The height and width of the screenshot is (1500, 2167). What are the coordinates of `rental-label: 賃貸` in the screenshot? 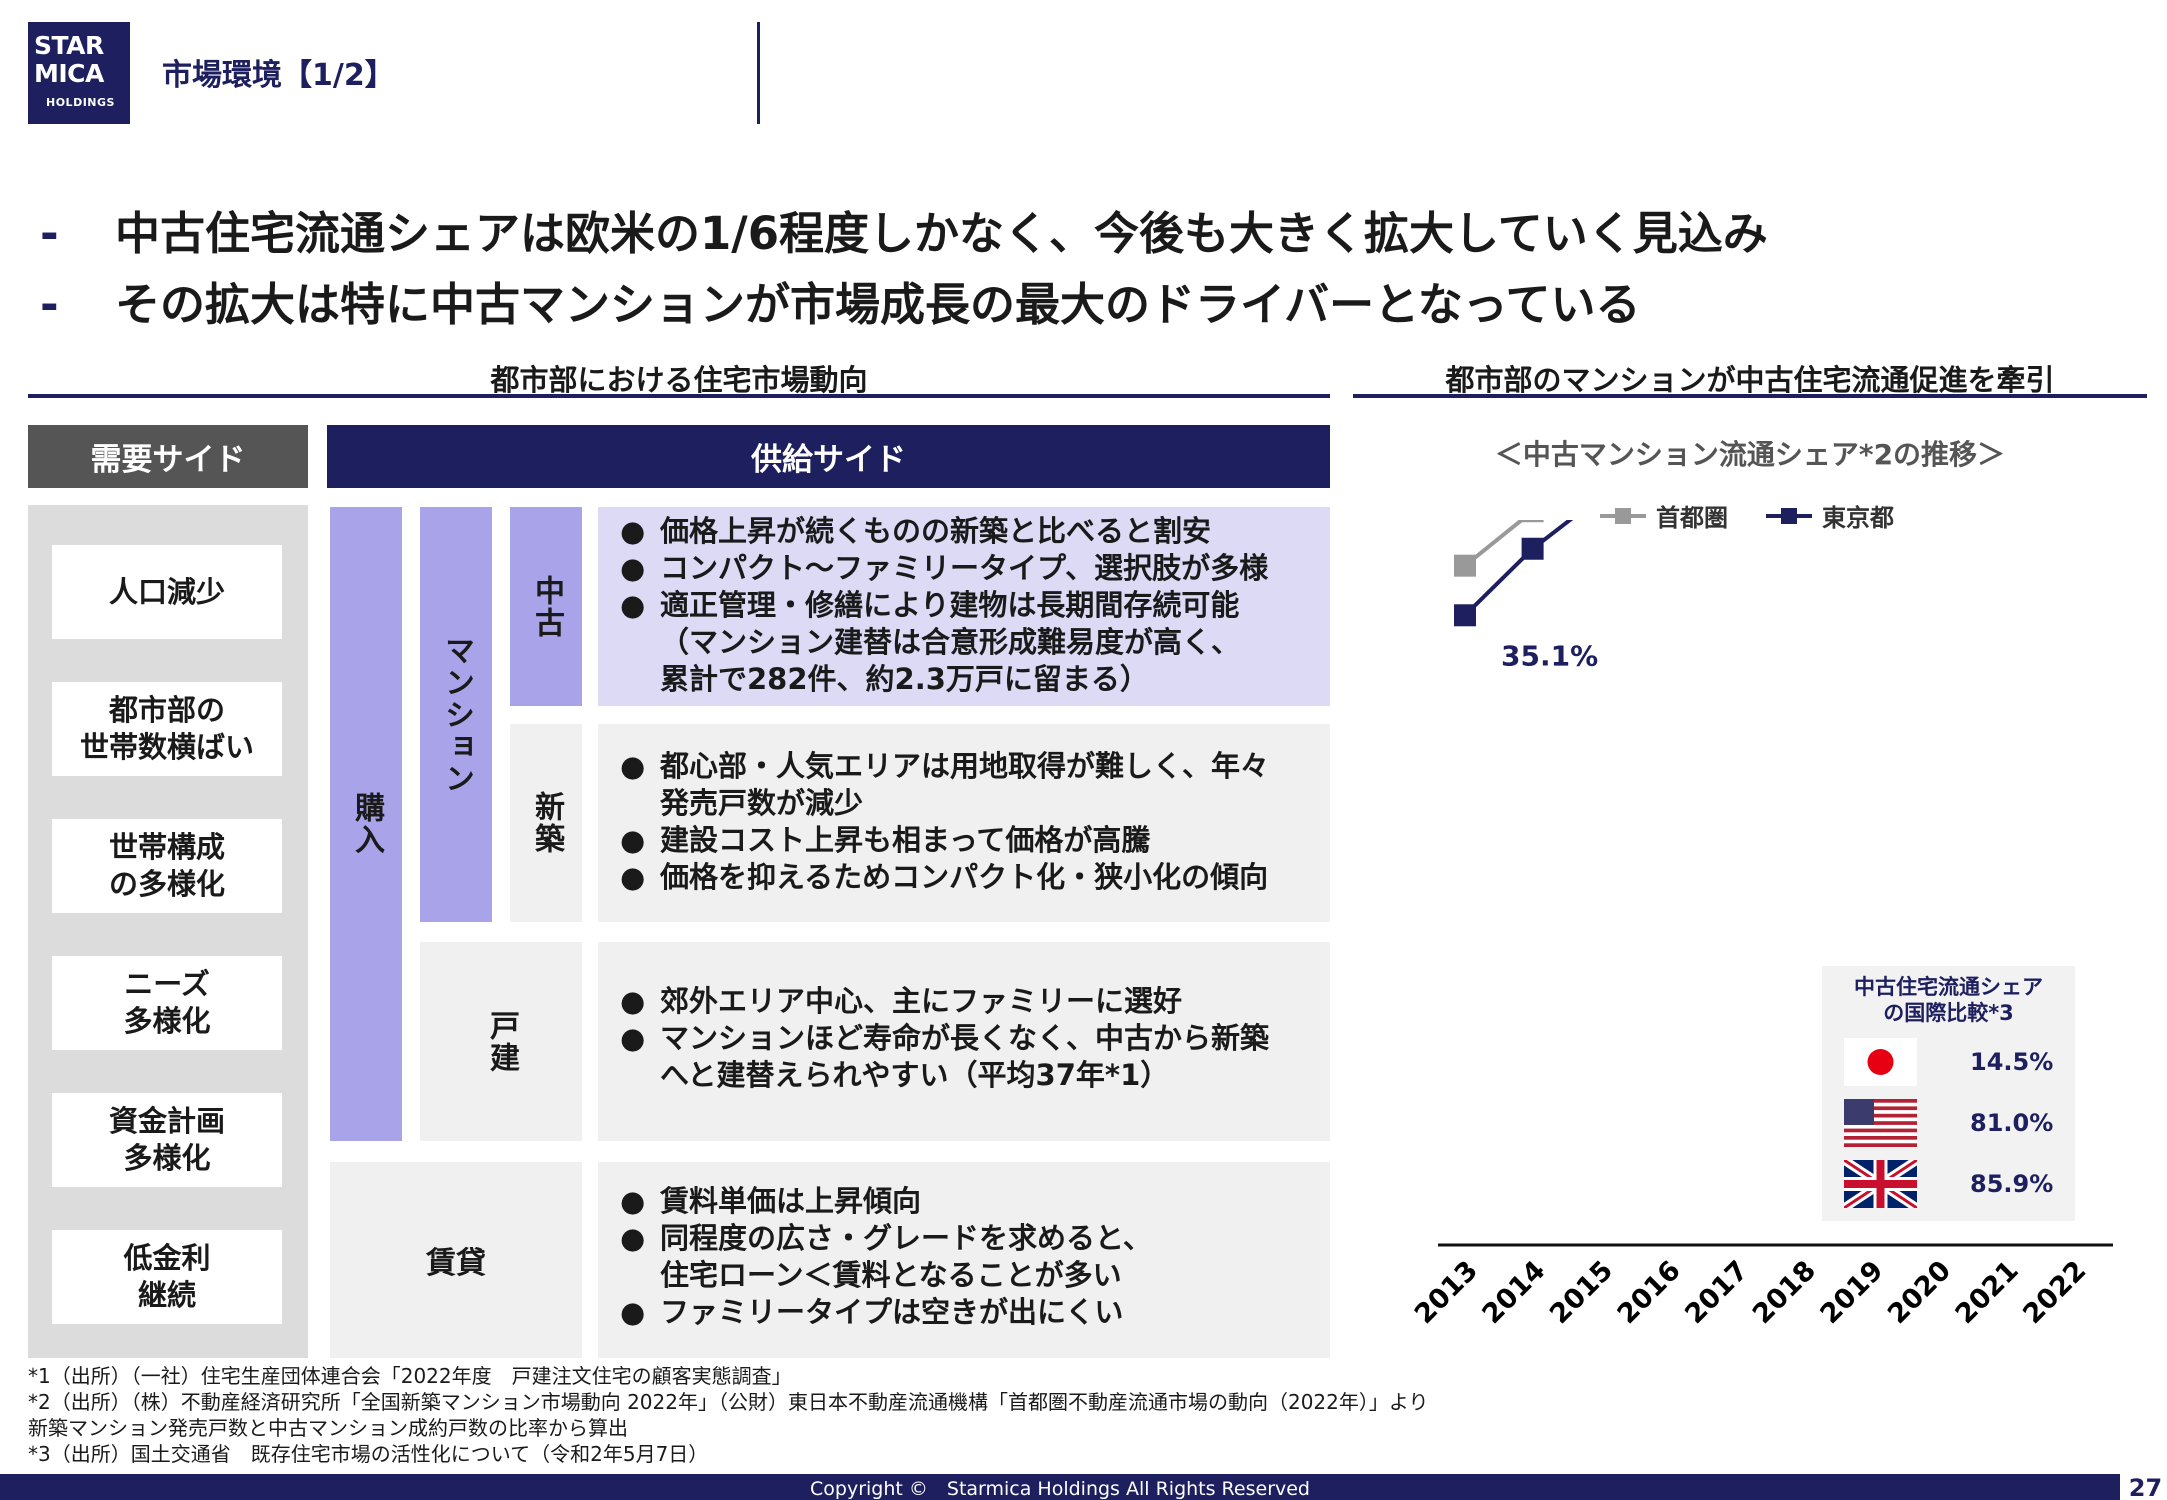 It's located at (456, 1260).